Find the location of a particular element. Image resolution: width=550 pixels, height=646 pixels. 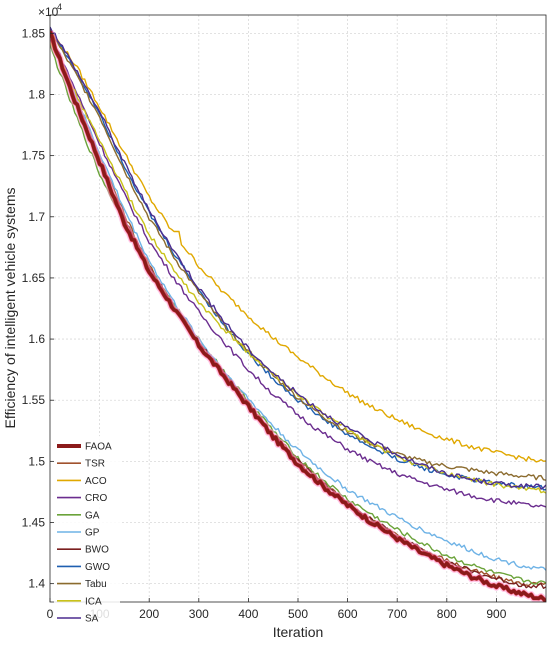

legend-label-gp: GP is located at coordinates (92, 533).